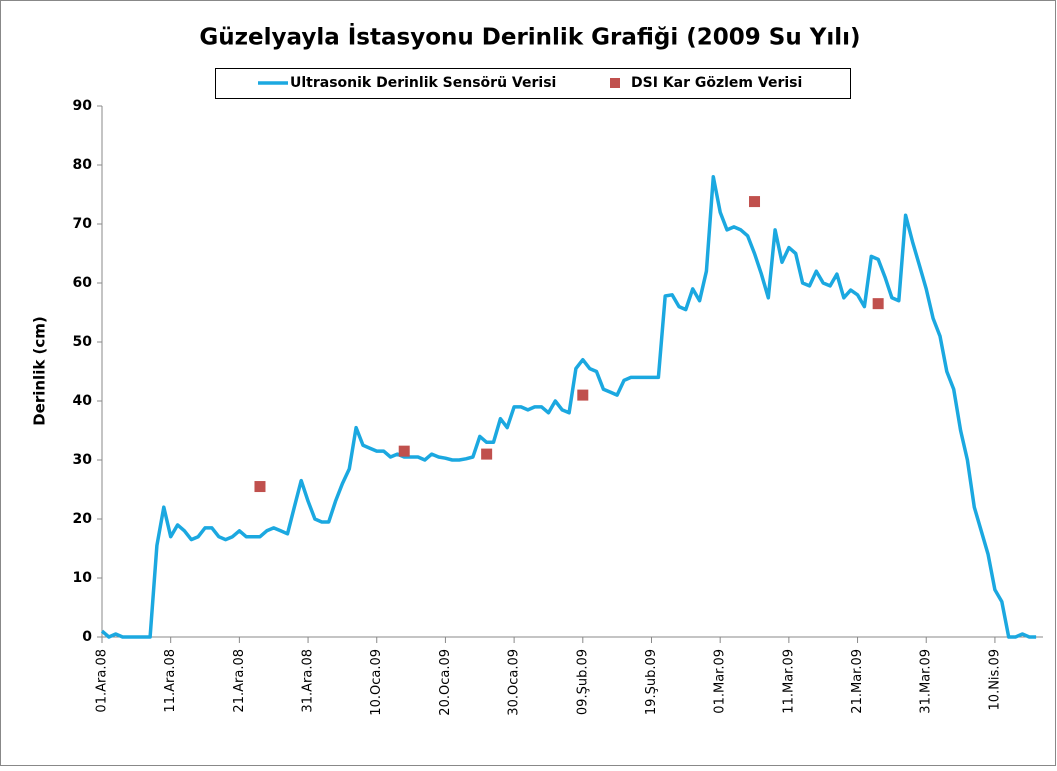  I want to click on y-tick-label: 20, so click(83, 519).